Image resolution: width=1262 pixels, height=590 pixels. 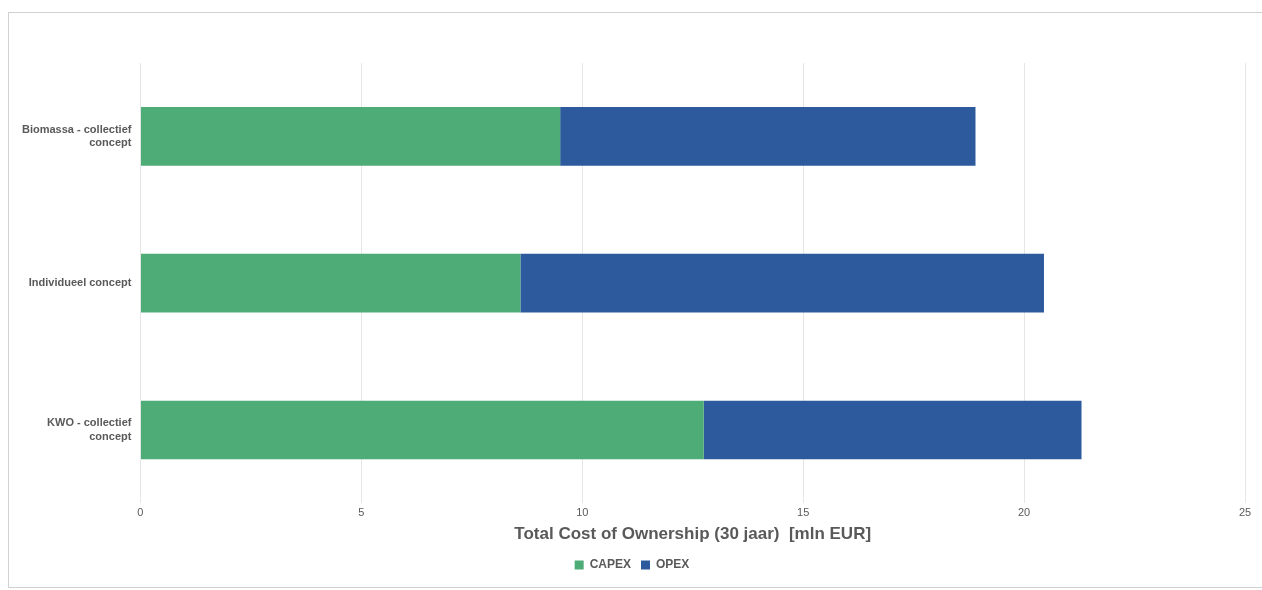 What do you see at coordinates (582, 512) in the screenshot?
I see `x-tick-label: 10` at bounding box center [582, 512].